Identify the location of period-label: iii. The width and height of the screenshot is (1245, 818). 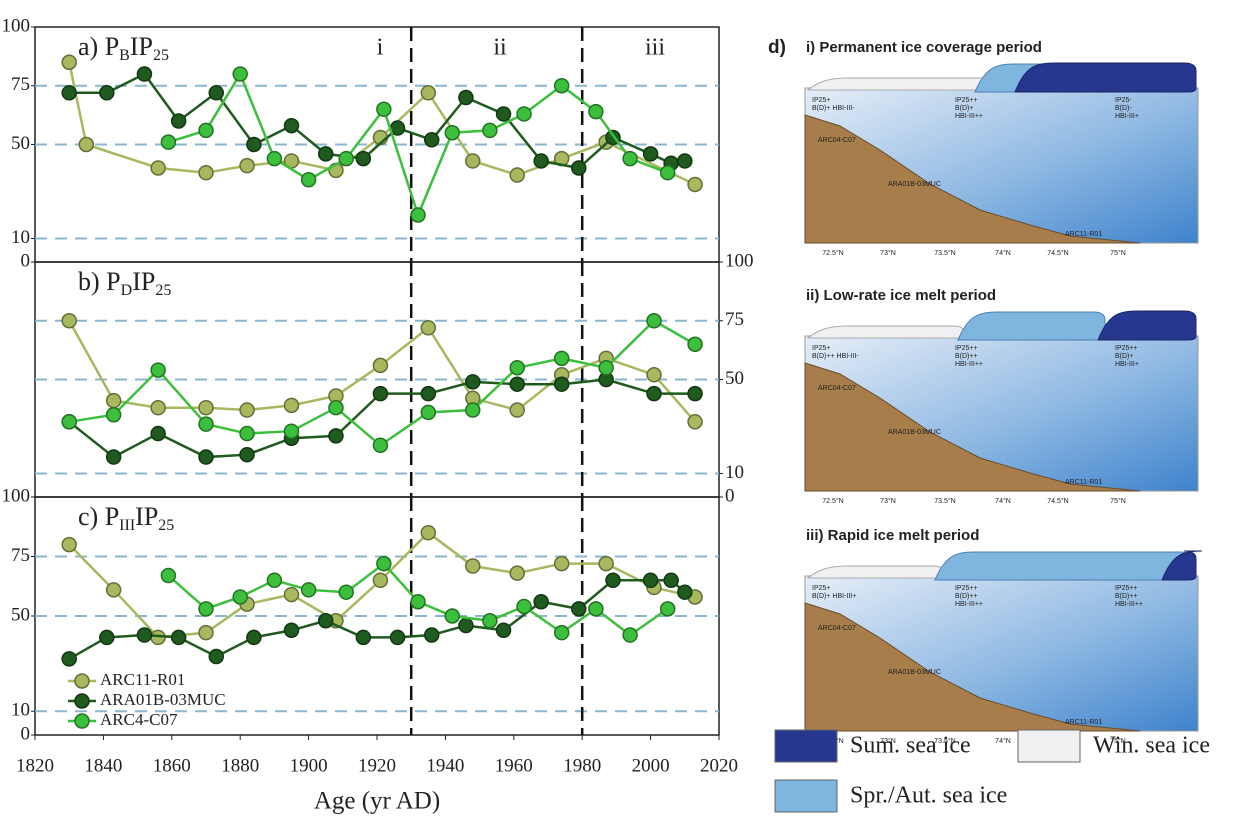
(655, 48).